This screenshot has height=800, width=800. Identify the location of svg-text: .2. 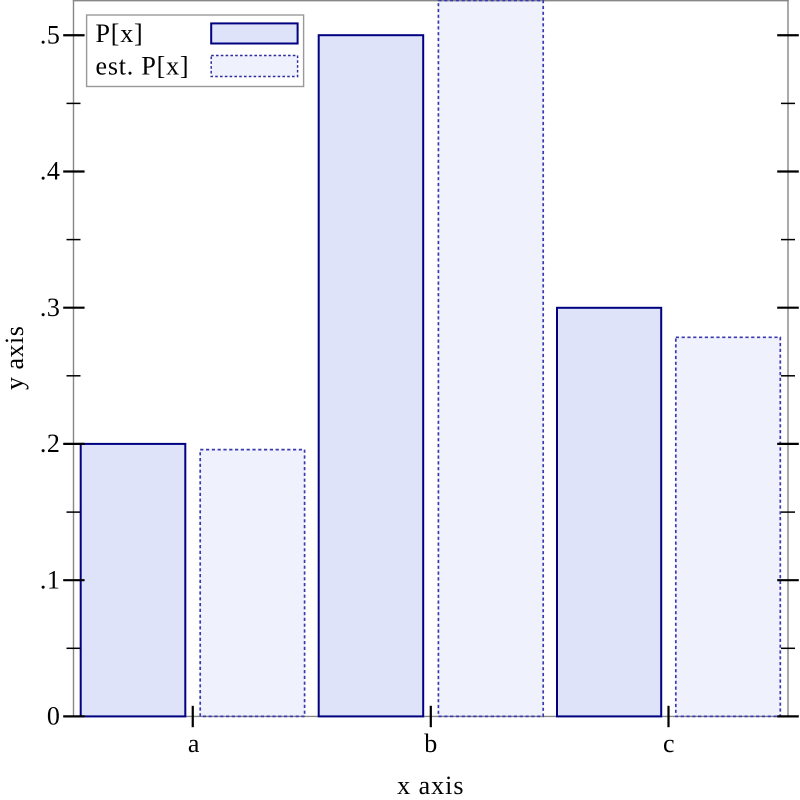
(50, 443).